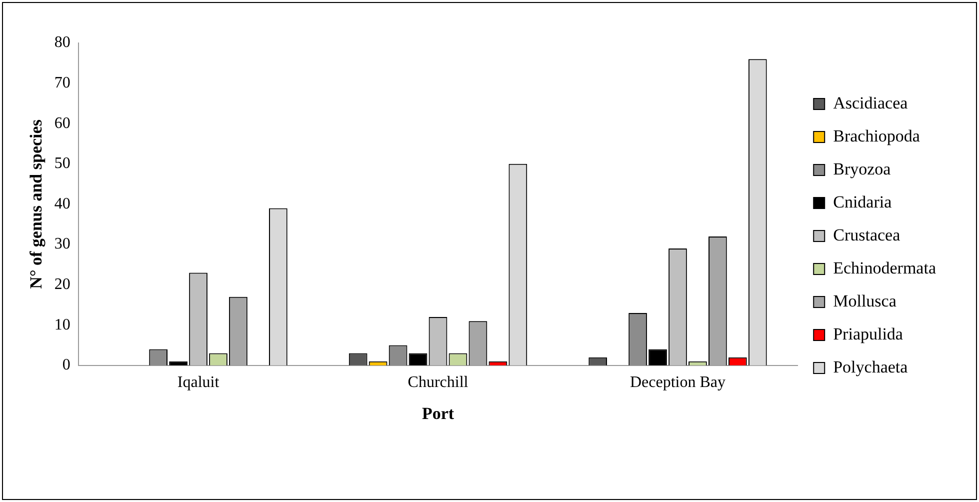  Describe the element at coordinates (438, 414) in the screenshot. I see `x-axis-title: Port` at that location.